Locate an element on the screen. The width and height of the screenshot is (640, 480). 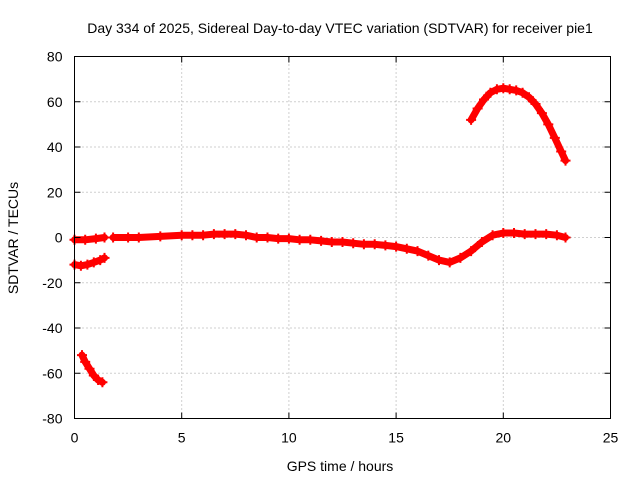
y-tick-label: 60 is located at coordinates (55, 102).